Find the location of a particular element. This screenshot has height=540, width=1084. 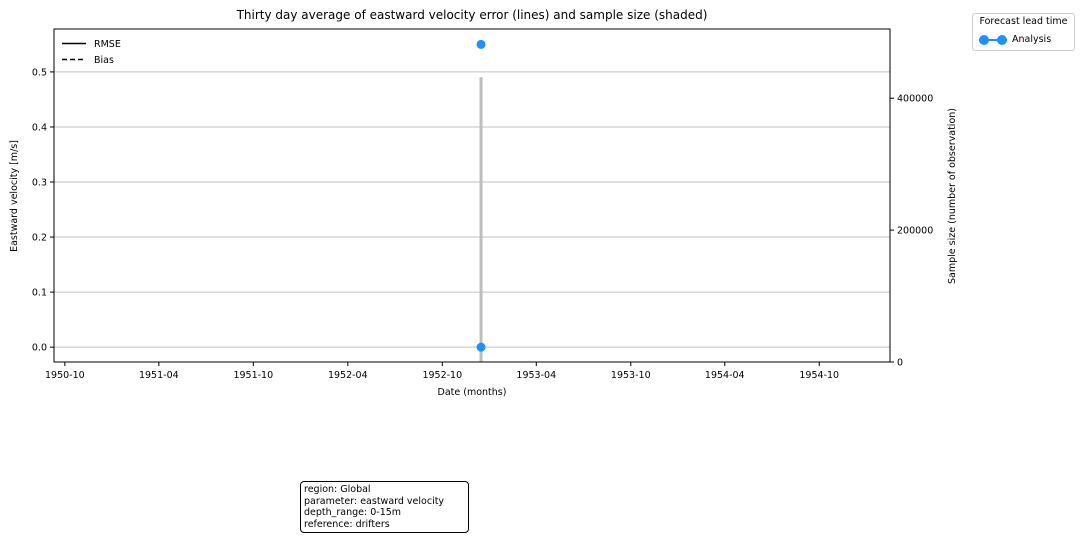

y-axis-label: Eastward velocity [m/s] is located at coordinates (14, 196).